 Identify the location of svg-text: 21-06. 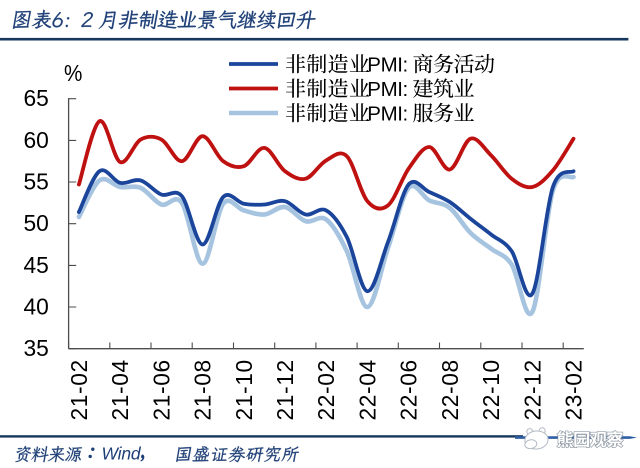
(161, 389).